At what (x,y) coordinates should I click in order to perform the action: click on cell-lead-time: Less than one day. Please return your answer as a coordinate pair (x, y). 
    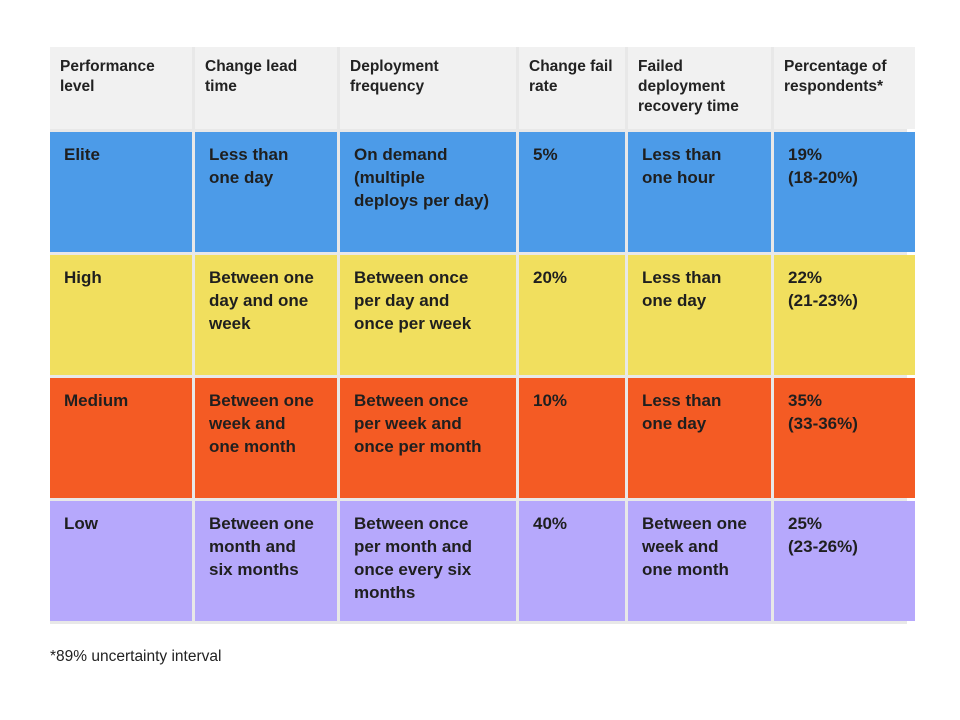
    Looking at the image, I should click on (266, 192).